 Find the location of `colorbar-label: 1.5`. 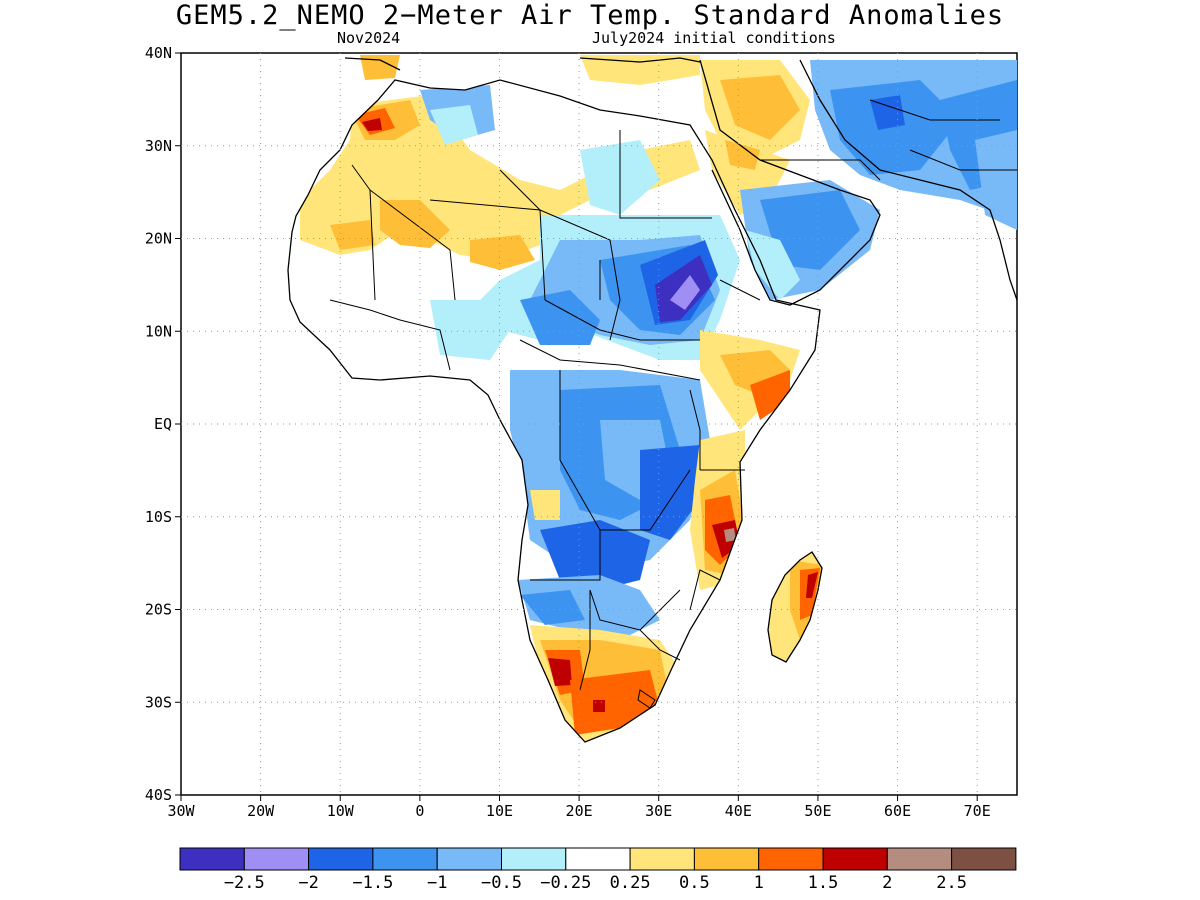

colorbar-label: 1.5 is located at coordinates (823, 883).